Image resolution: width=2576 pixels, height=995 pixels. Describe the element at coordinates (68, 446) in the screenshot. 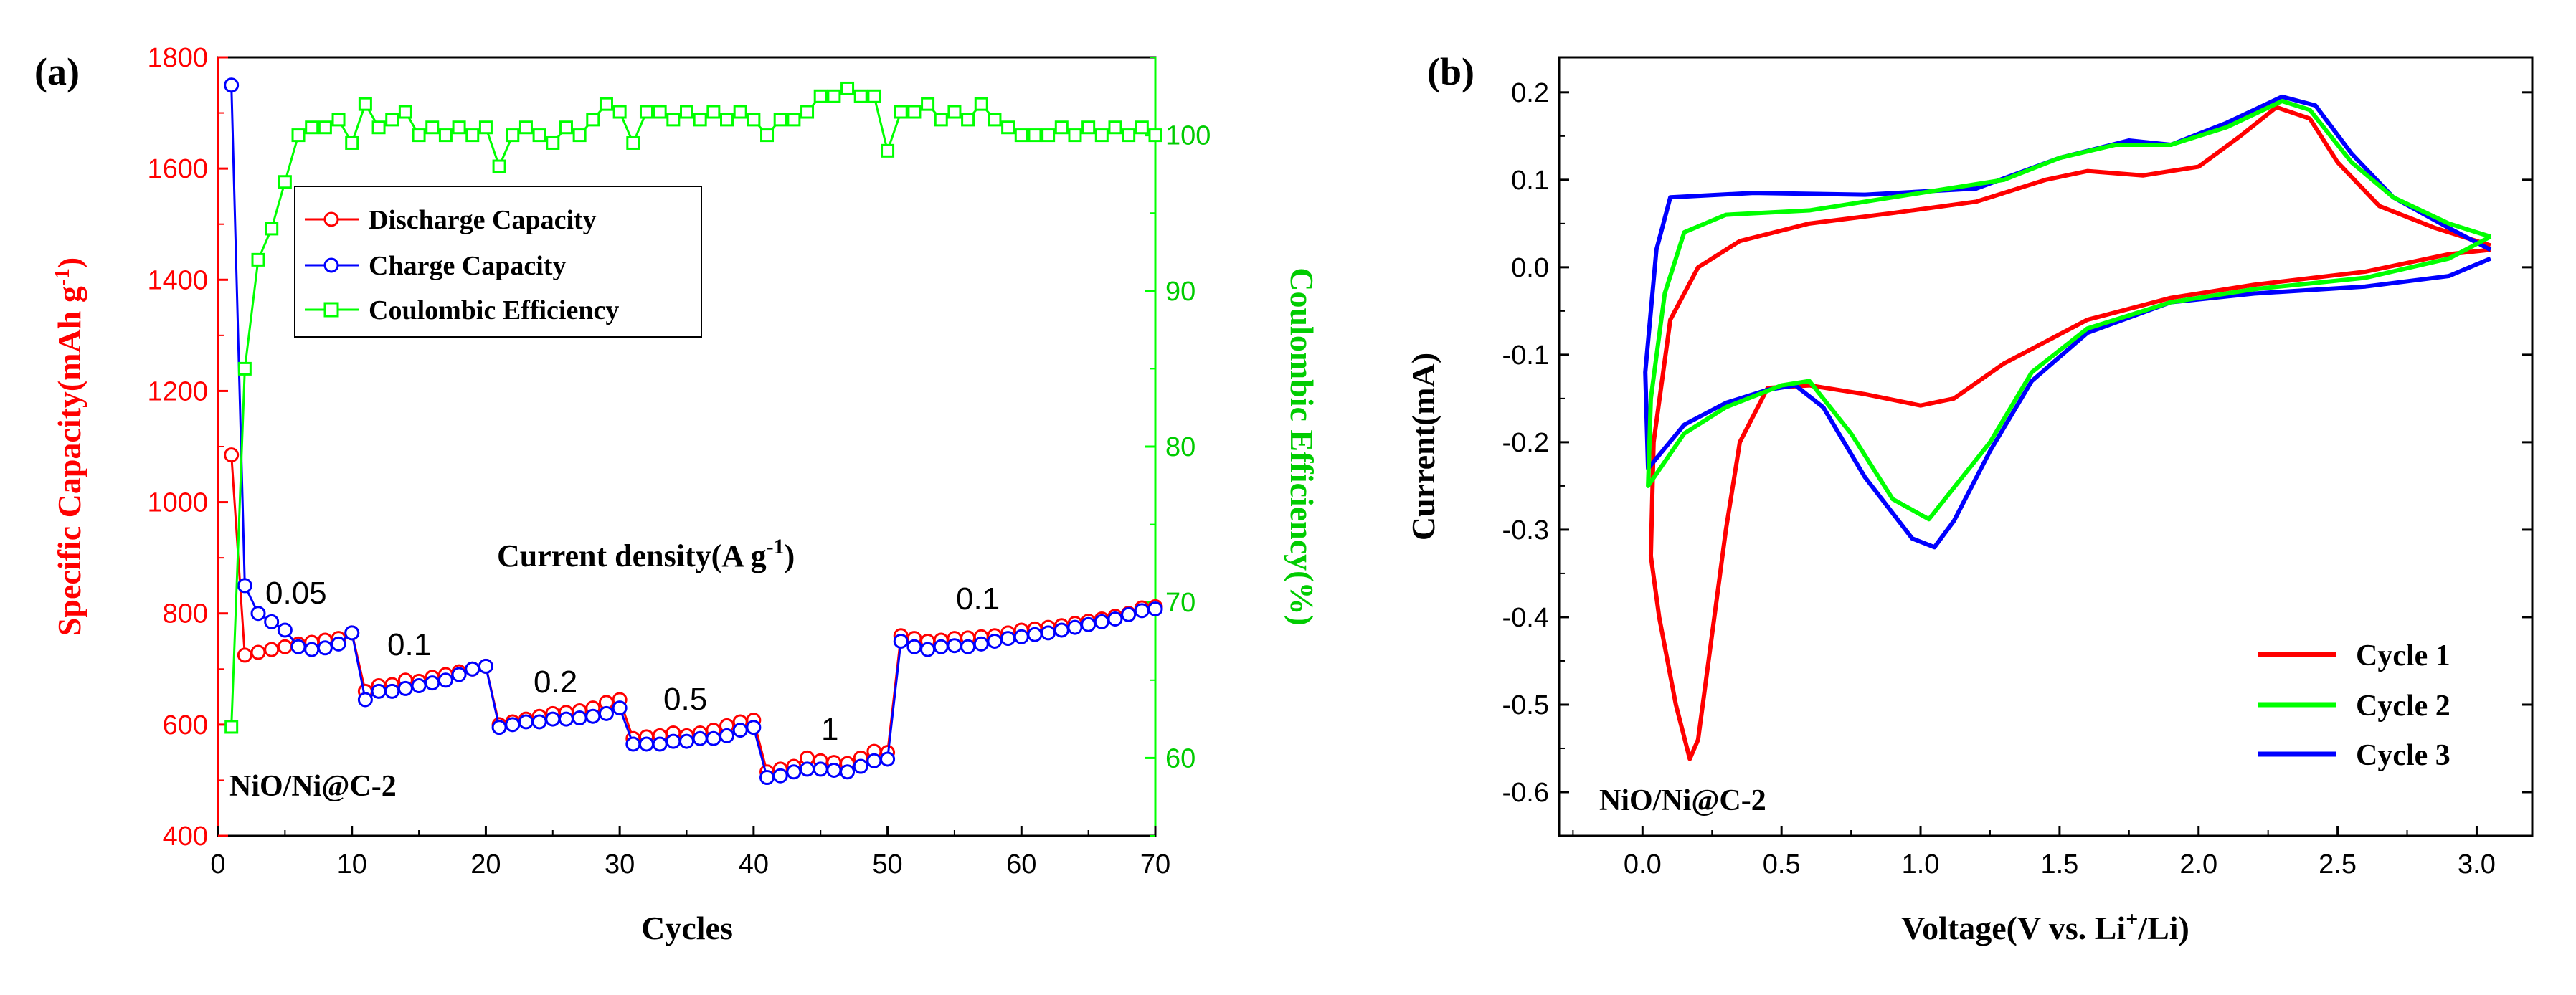

I see `panel-a-left-axis-title: Specific Capacity(mAh g-1)` at that location.